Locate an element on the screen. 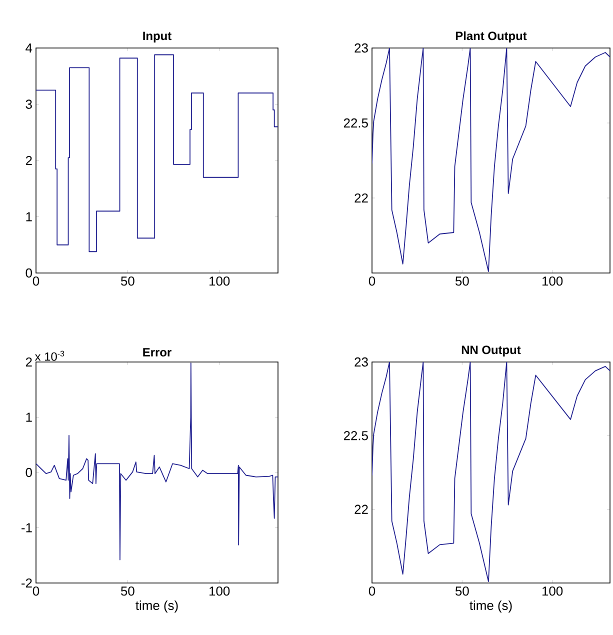 This screenshot has height=635, width=613. chart-title: Input is located at coordinates (157, 37).